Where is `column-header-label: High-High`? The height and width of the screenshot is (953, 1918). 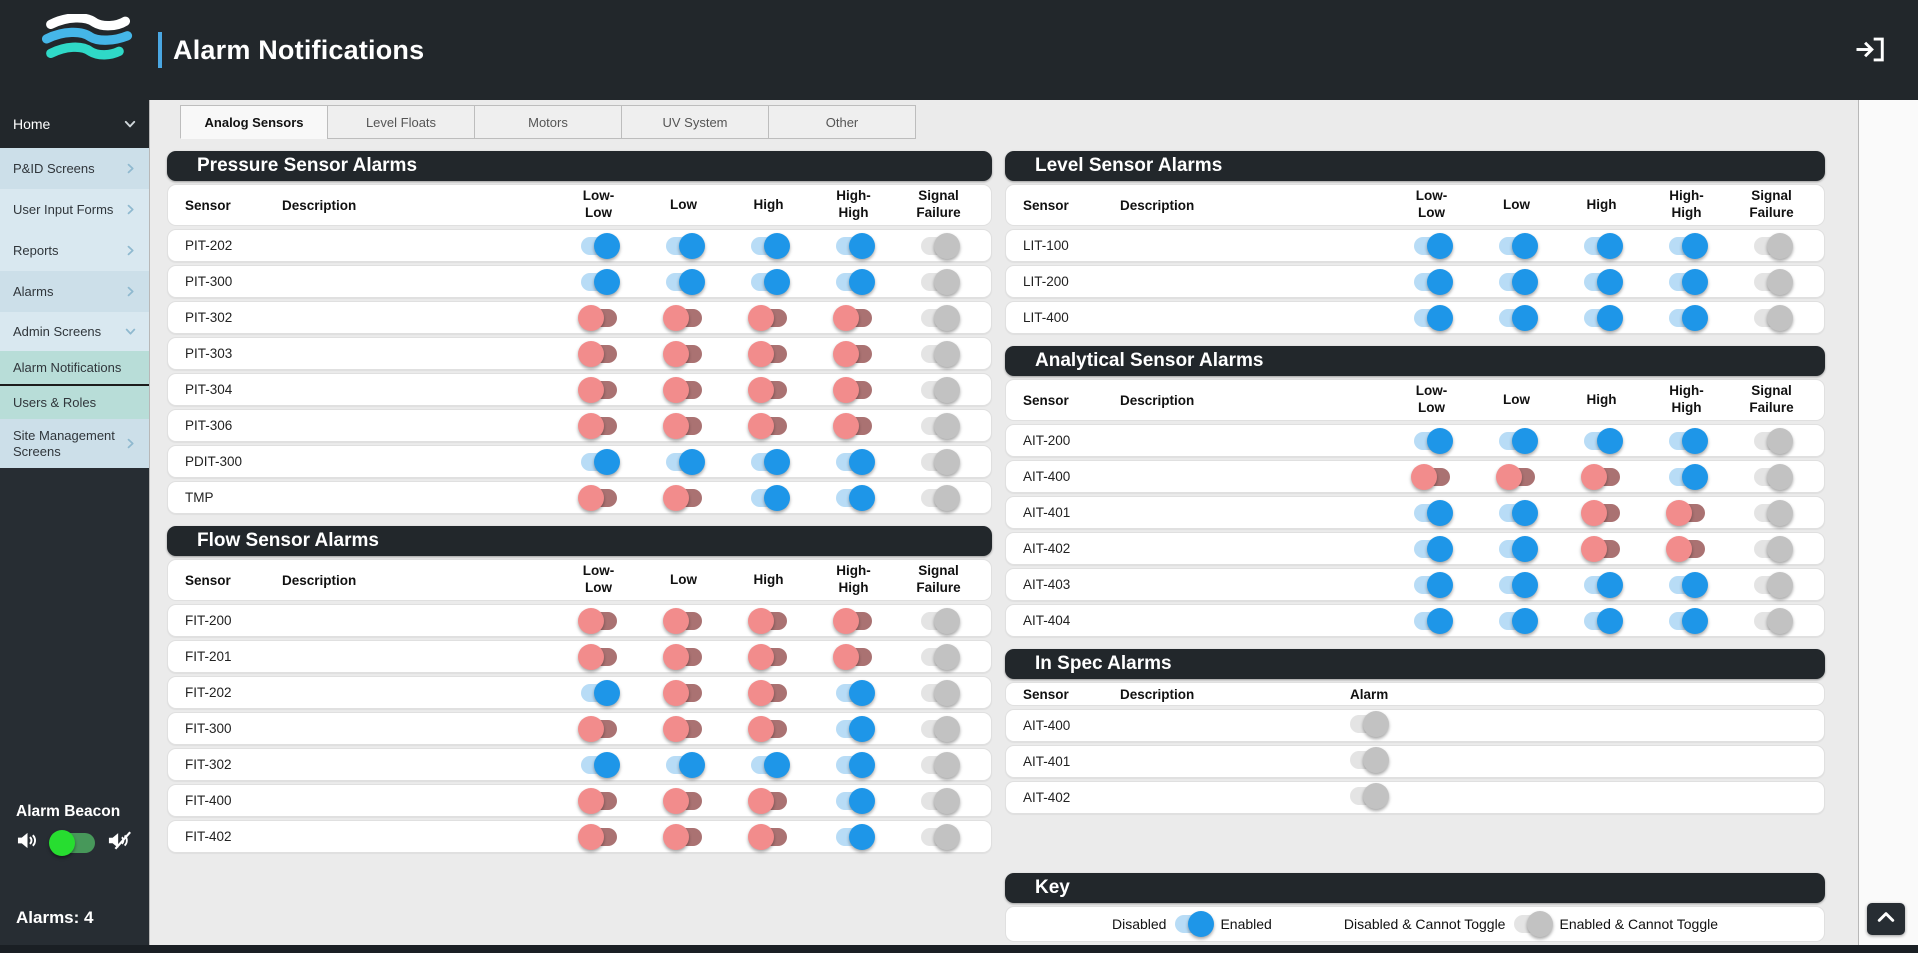 column-header-label: High-High is located at coordinates (1686, 204).